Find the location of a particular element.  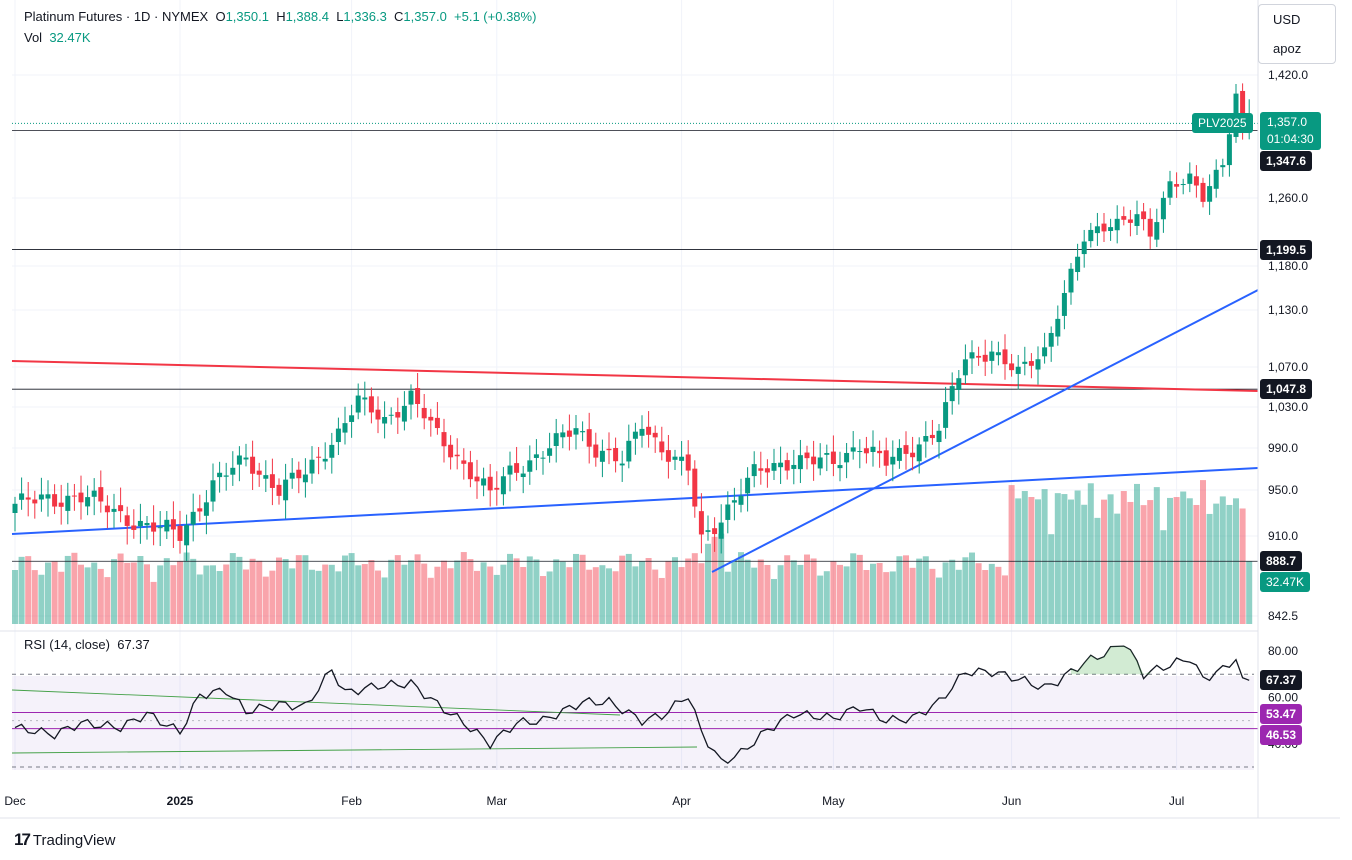

symbol-price-tag: PLV2025 is located at coordinates (1222, 123).